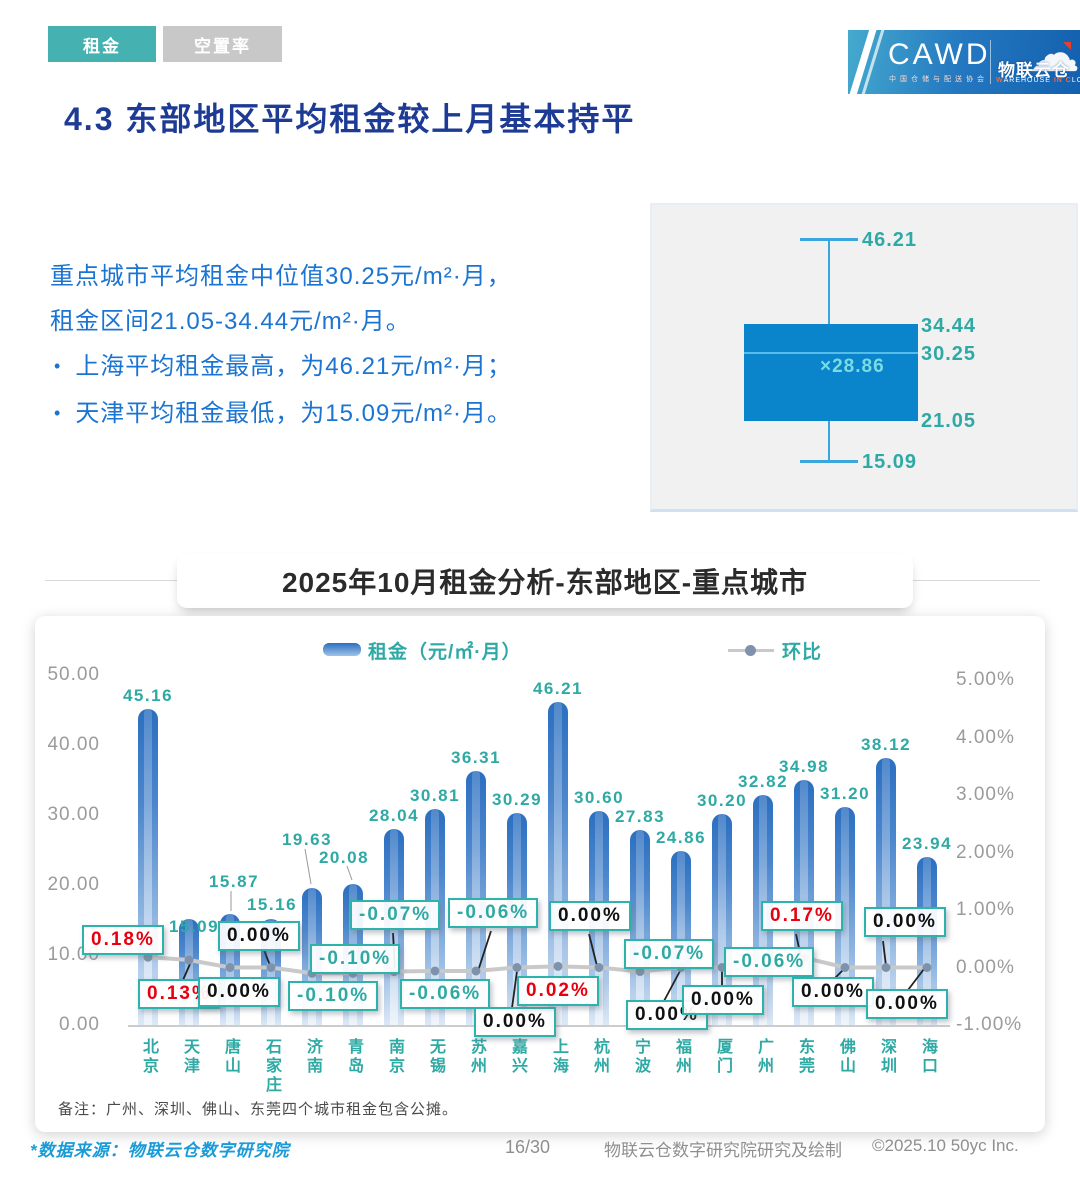 Image resolution: width=1080 pixels, height=1200 pixels. What do you see at coordinates (640, 1057) in the screenshot?
I see `city-label: 宁波` at bounding box center [640, 1057].